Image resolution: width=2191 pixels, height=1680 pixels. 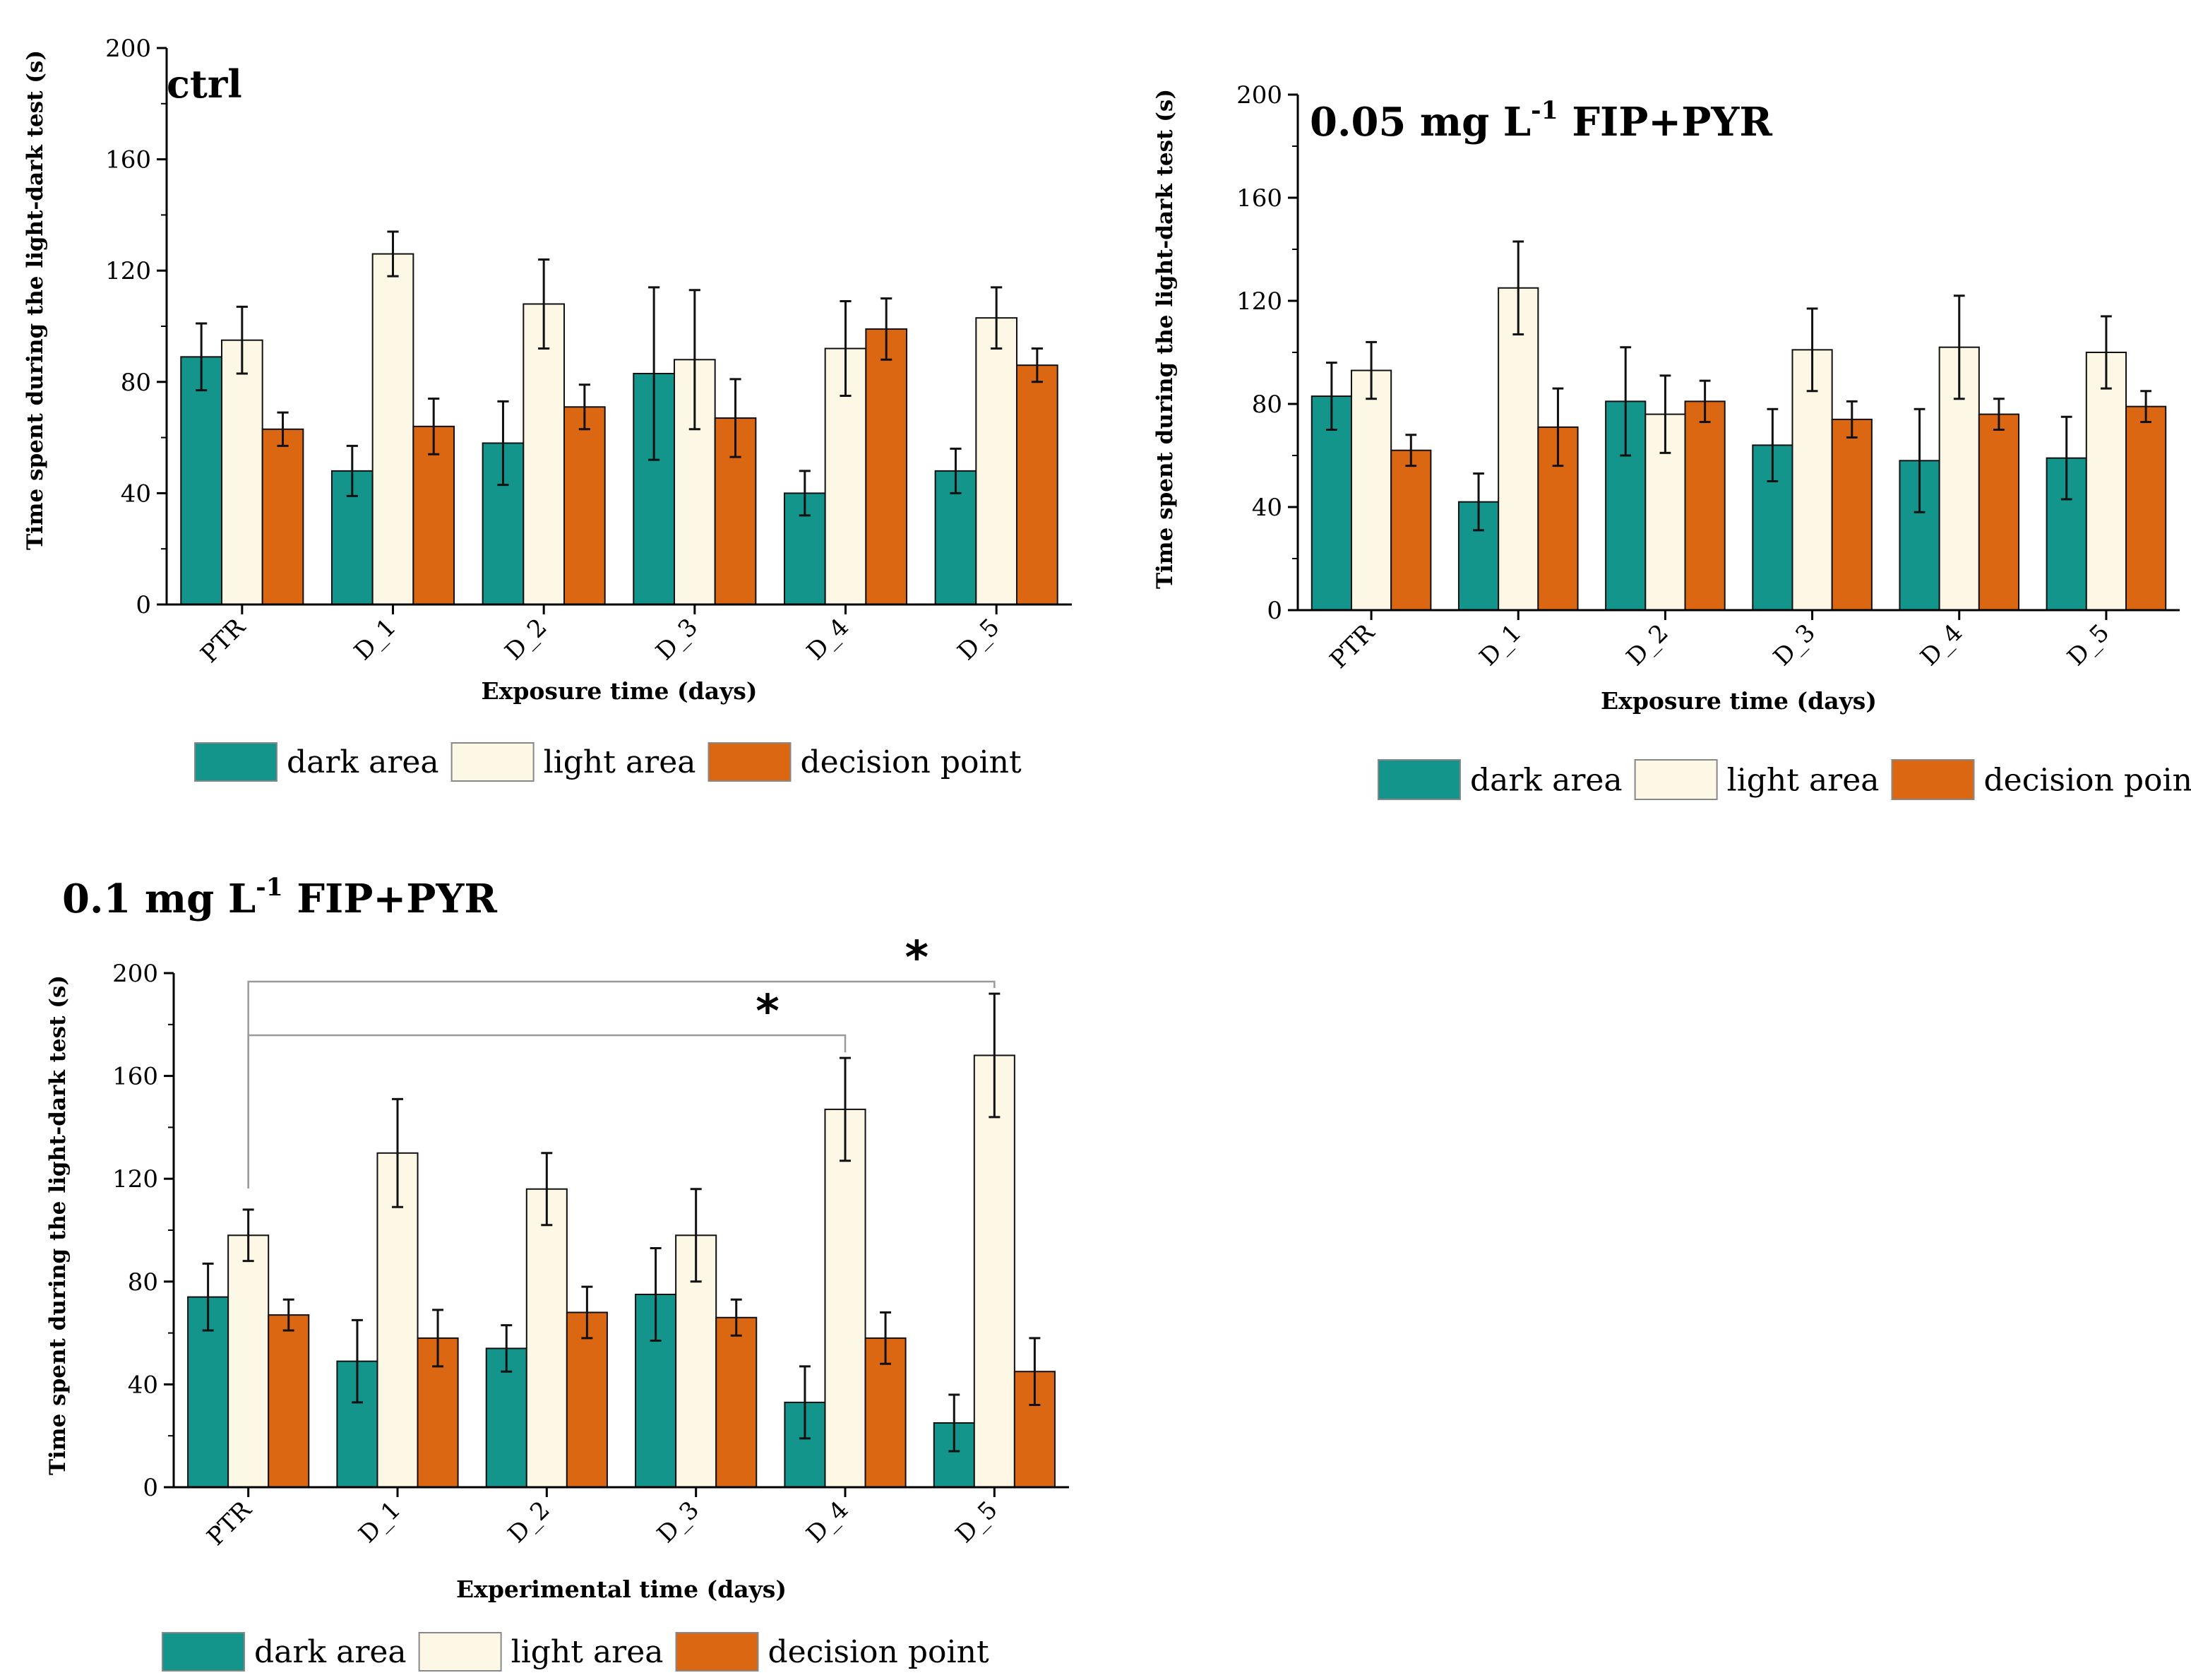 What do you see at coordinates (621, 1589) in the screenshot?
I see `x-axis-label: Experimental time (days)` at bounding box center [621, 1589].